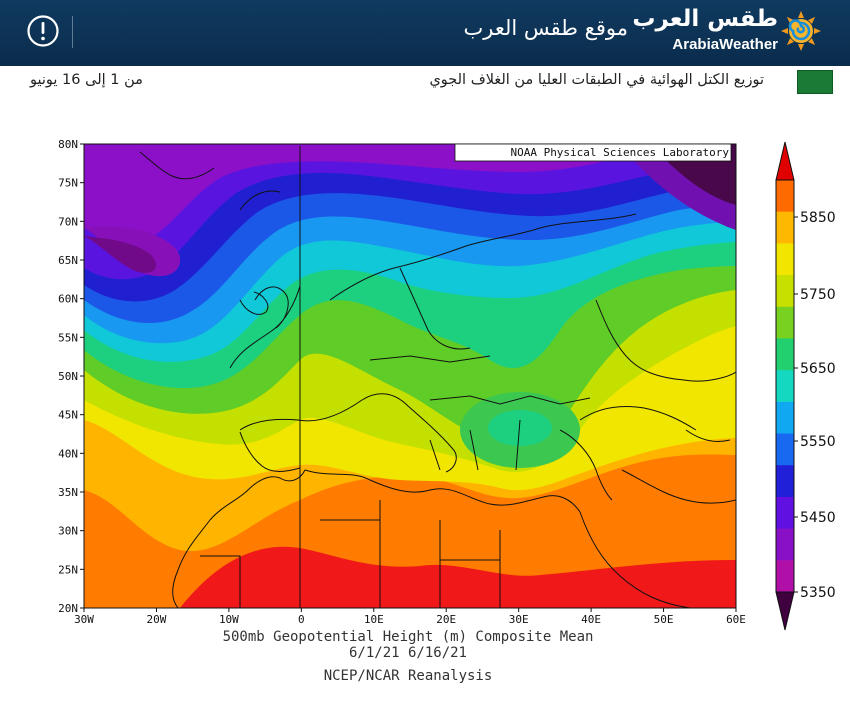 This screenshot has width=850, height=704. Describe the element at coordinates (84, 619) in the screenshot. I see `lon-label: 30W` at that location.